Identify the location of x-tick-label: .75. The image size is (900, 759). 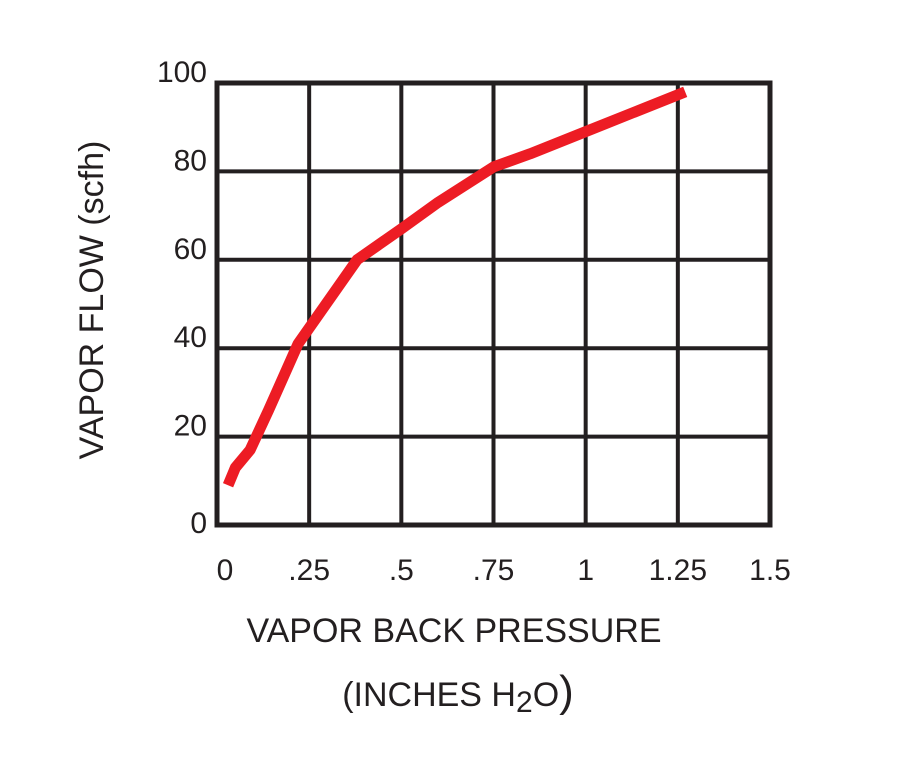
(494, 570).